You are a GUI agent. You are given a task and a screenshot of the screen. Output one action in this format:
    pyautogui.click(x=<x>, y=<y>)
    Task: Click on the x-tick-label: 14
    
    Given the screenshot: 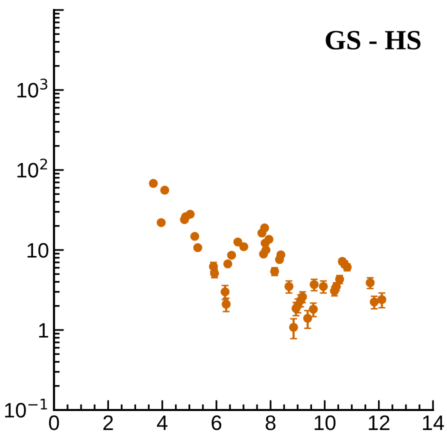 What is the action you would take?
    pyautogui.click(x=433, y=423)
    